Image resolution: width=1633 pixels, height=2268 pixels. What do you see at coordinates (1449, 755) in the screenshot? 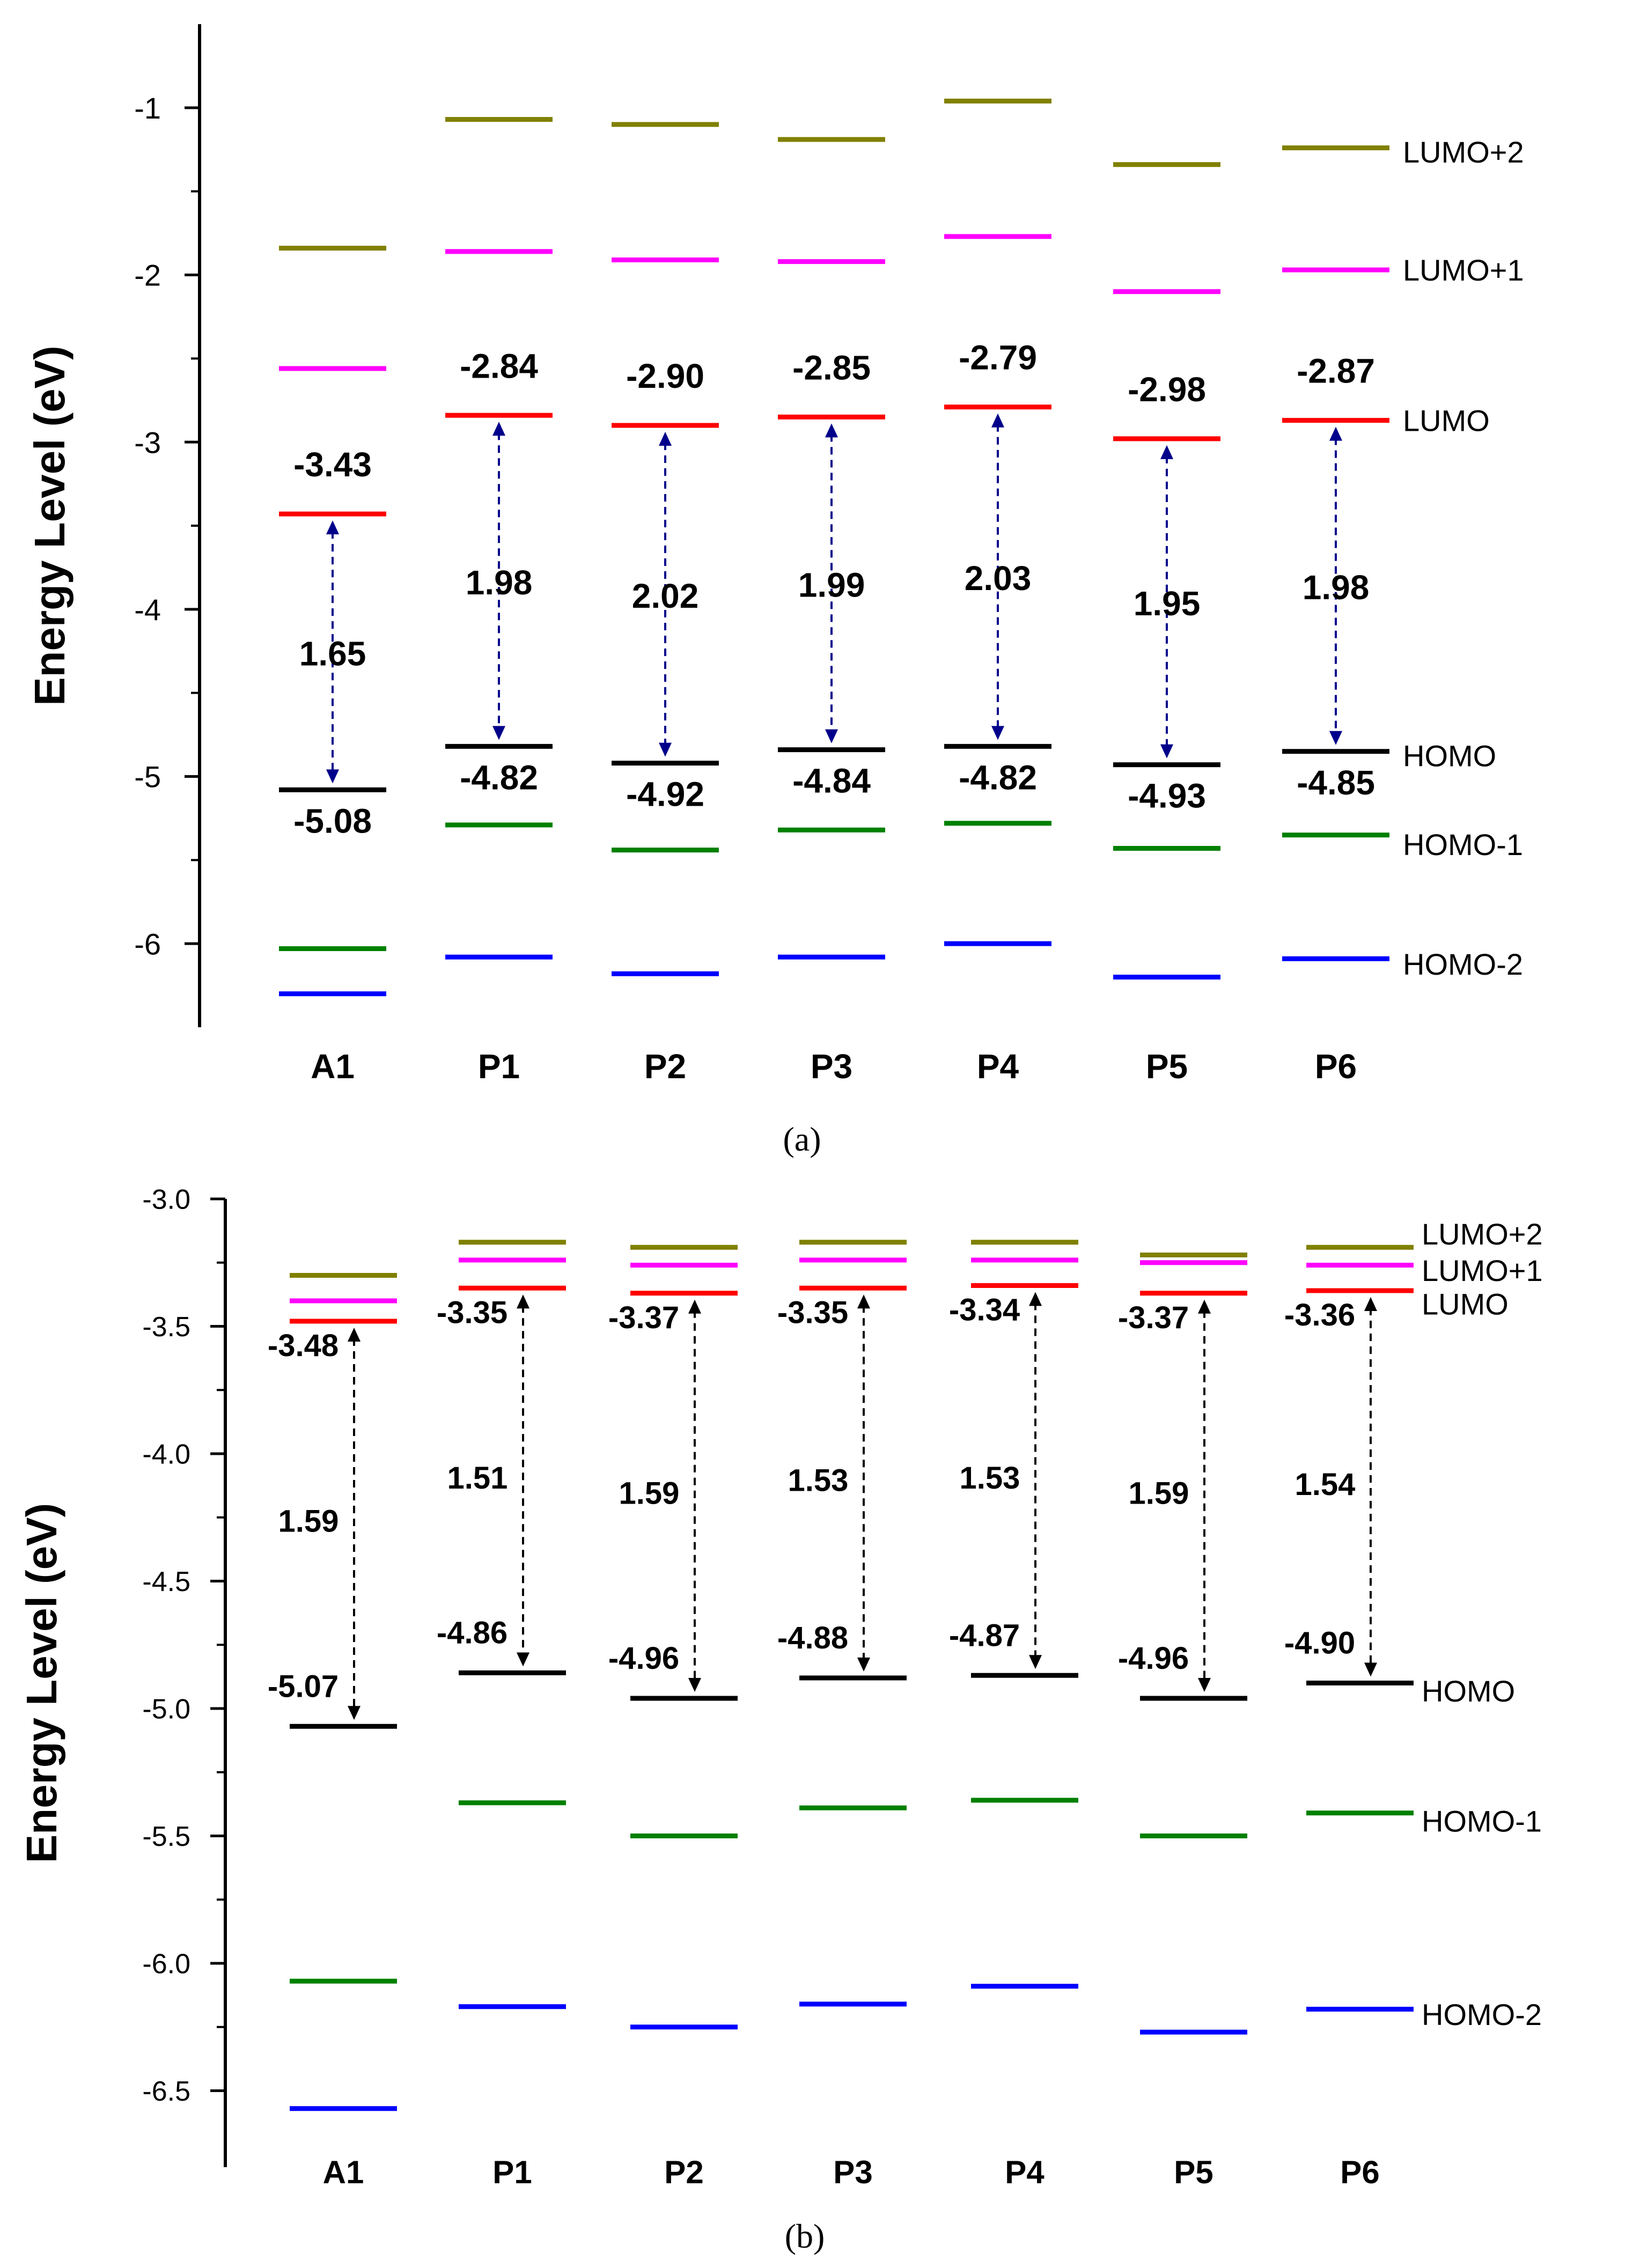
I see `series-label-homo: HOMO` at bounding box center [1449, 755].